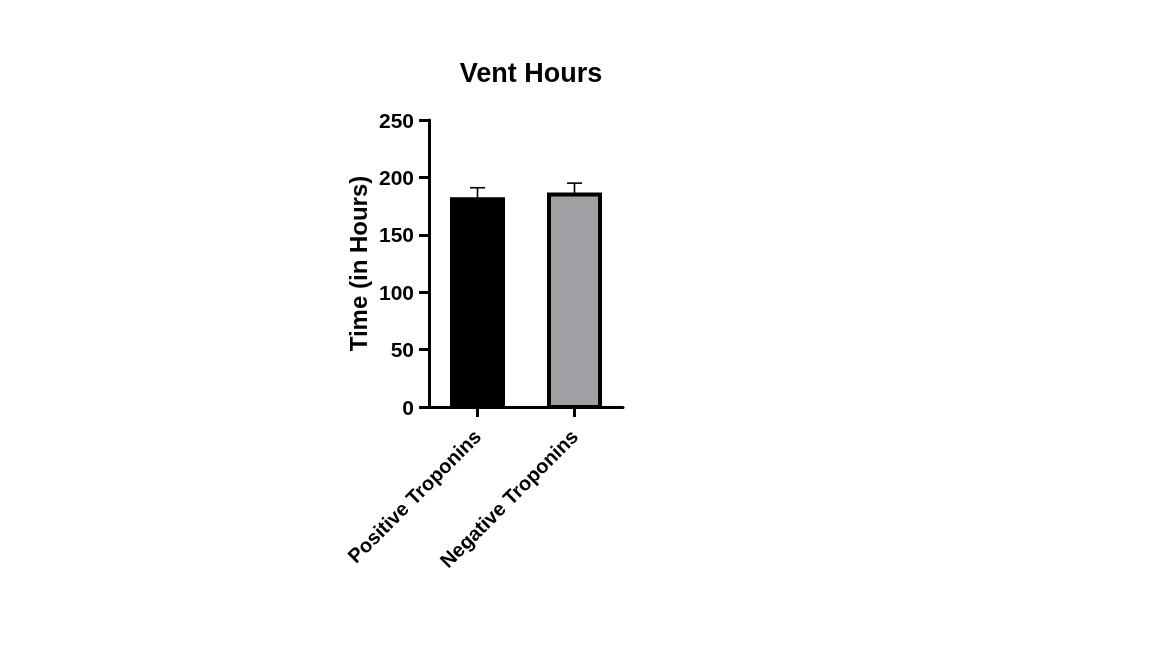 This screenshot has width=1152, height=648. What do you see at coordinates (408, 407) in the screenshot?
I see `y-tick-label: 0` at bounding box center [408, 407].